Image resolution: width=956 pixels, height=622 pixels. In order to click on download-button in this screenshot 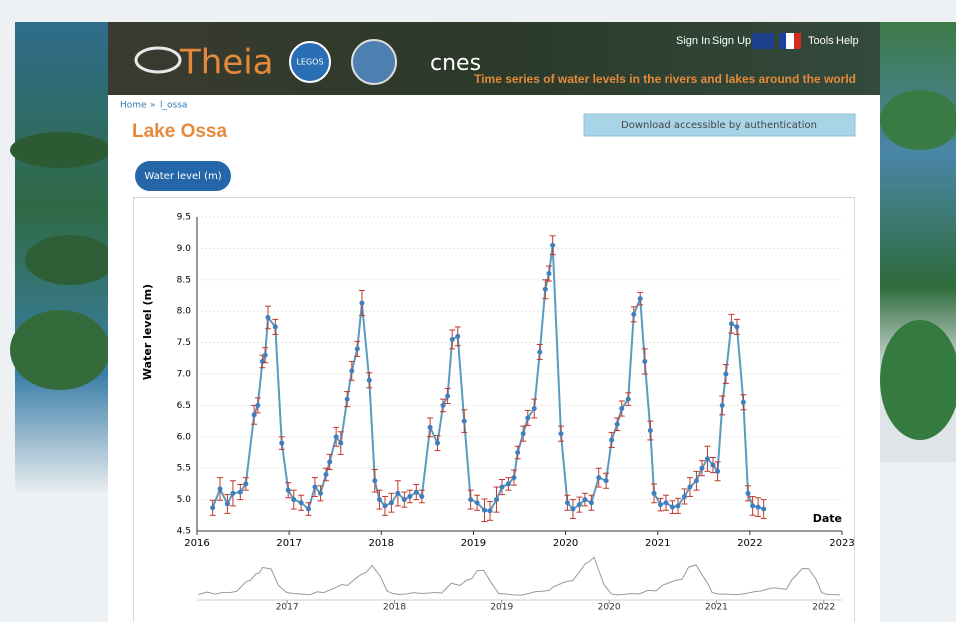, I will do `click(719, 125)`.